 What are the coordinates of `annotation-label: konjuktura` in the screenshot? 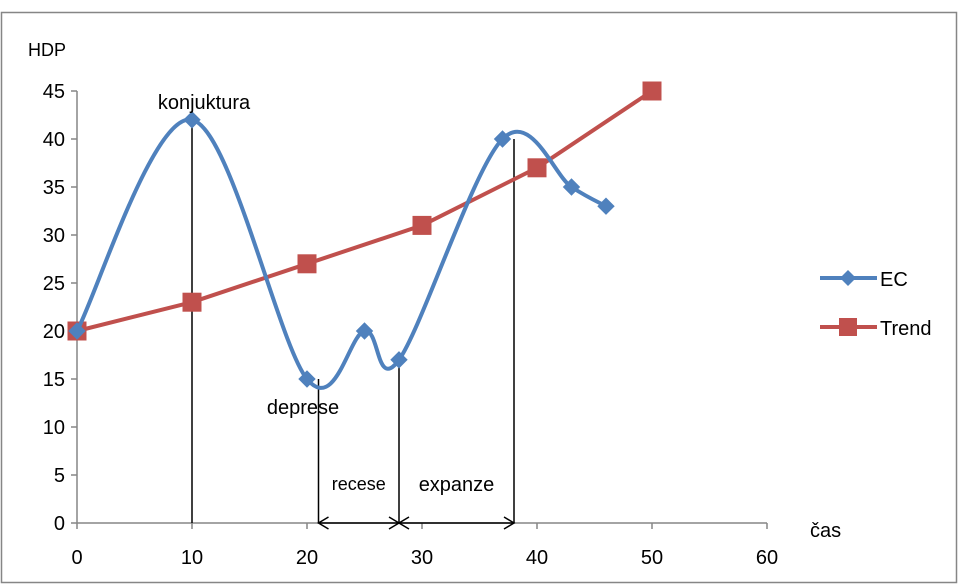 It's located at (204, 103).